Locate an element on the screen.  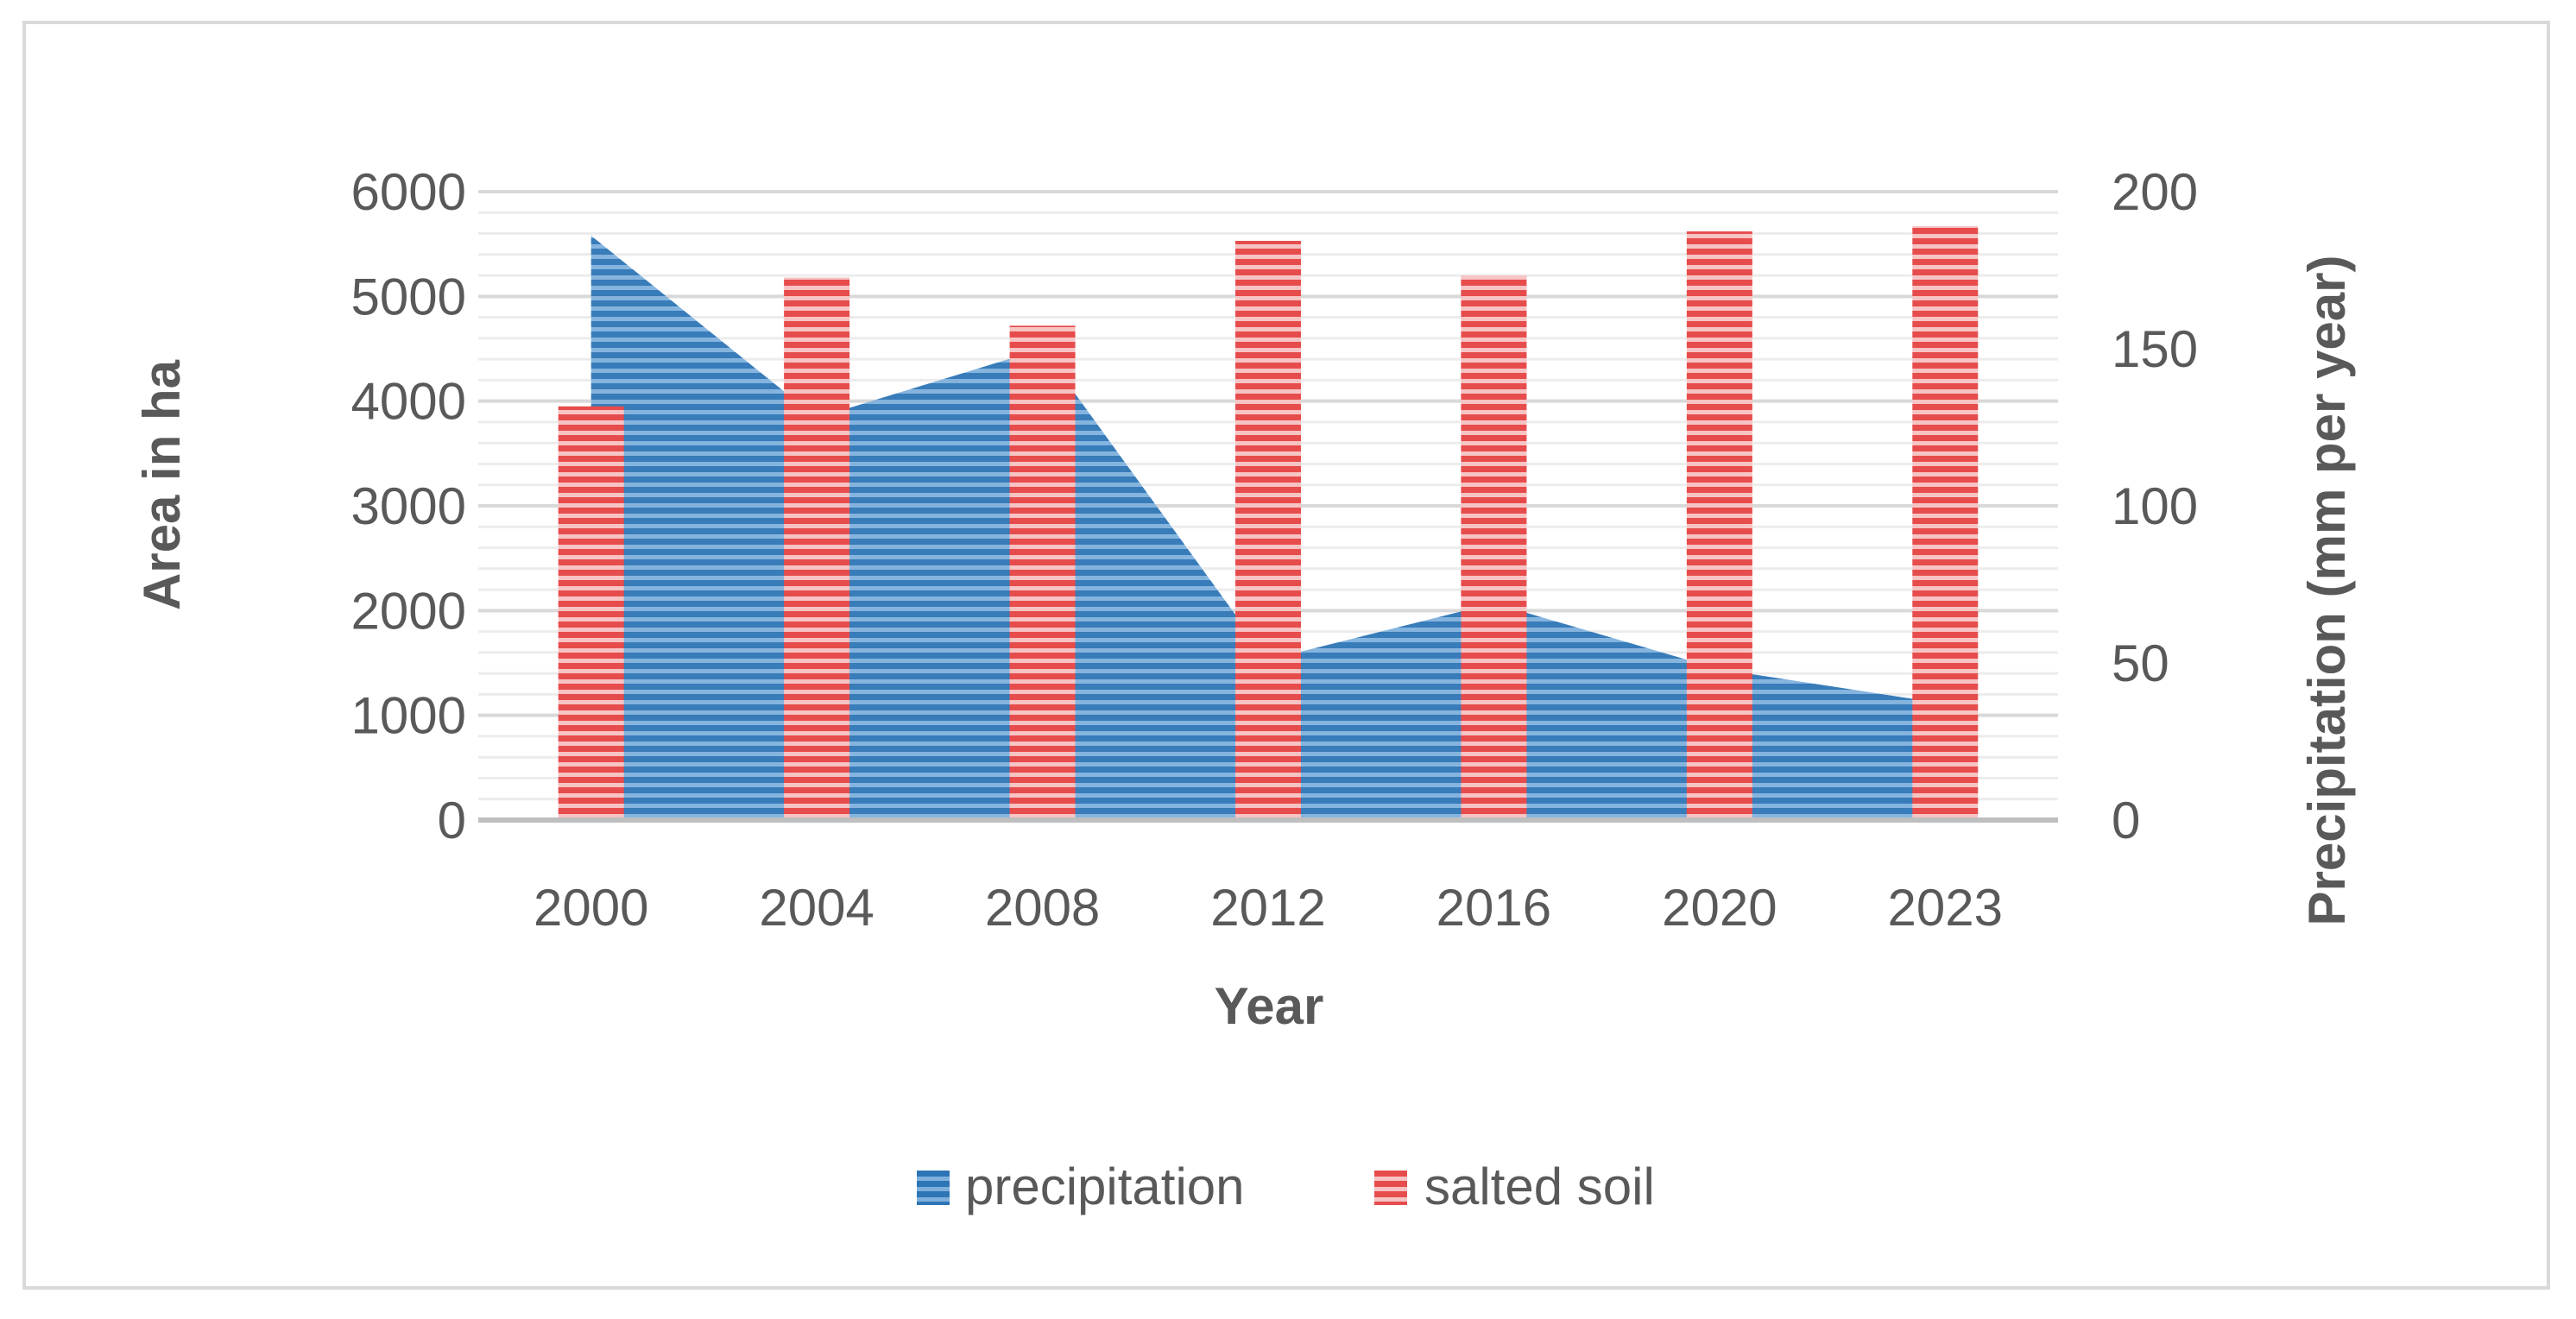
legend-label-precipitation: precipitation is located at coordinates (1105, 1186).